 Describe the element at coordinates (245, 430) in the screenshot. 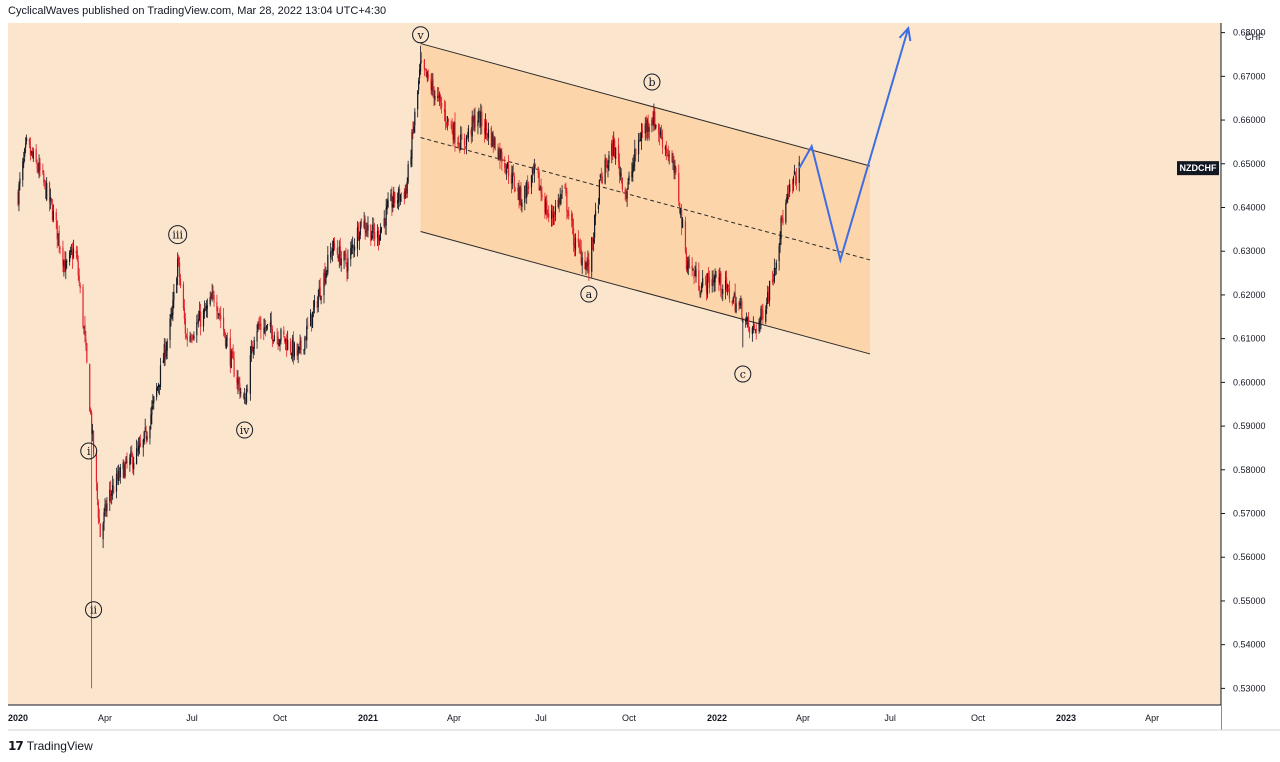

I see `wave-label-text: iv` at that location.